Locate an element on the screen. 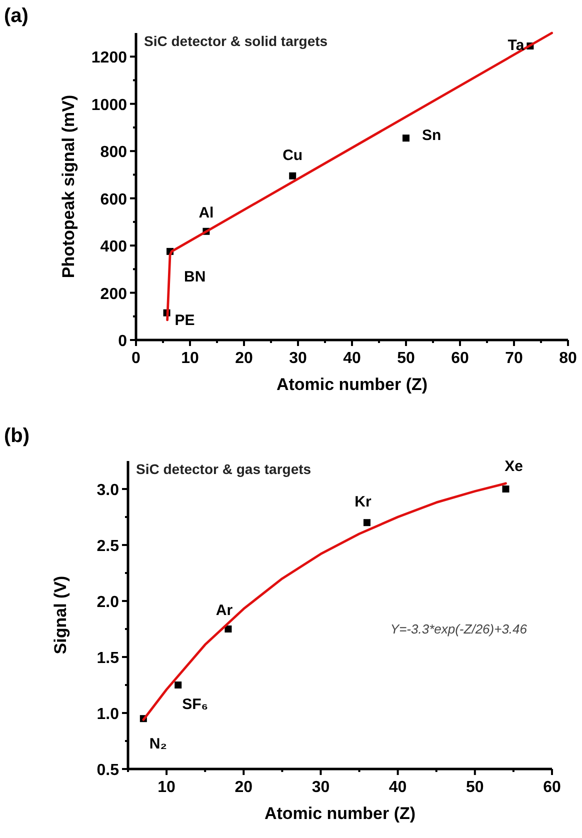 This screenshot has height=838, width=582. annotation: Xe is located at coordinates (513, 466).